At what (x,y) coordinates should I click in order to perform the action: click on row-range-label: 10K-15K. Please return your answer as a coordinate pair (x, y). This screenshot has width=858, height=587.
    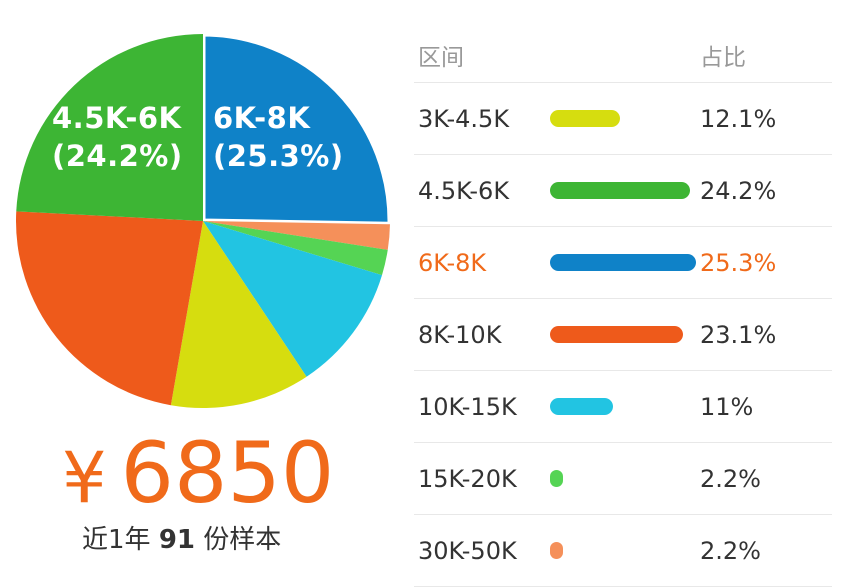
    Looking at the image, I should click on (467, 407).